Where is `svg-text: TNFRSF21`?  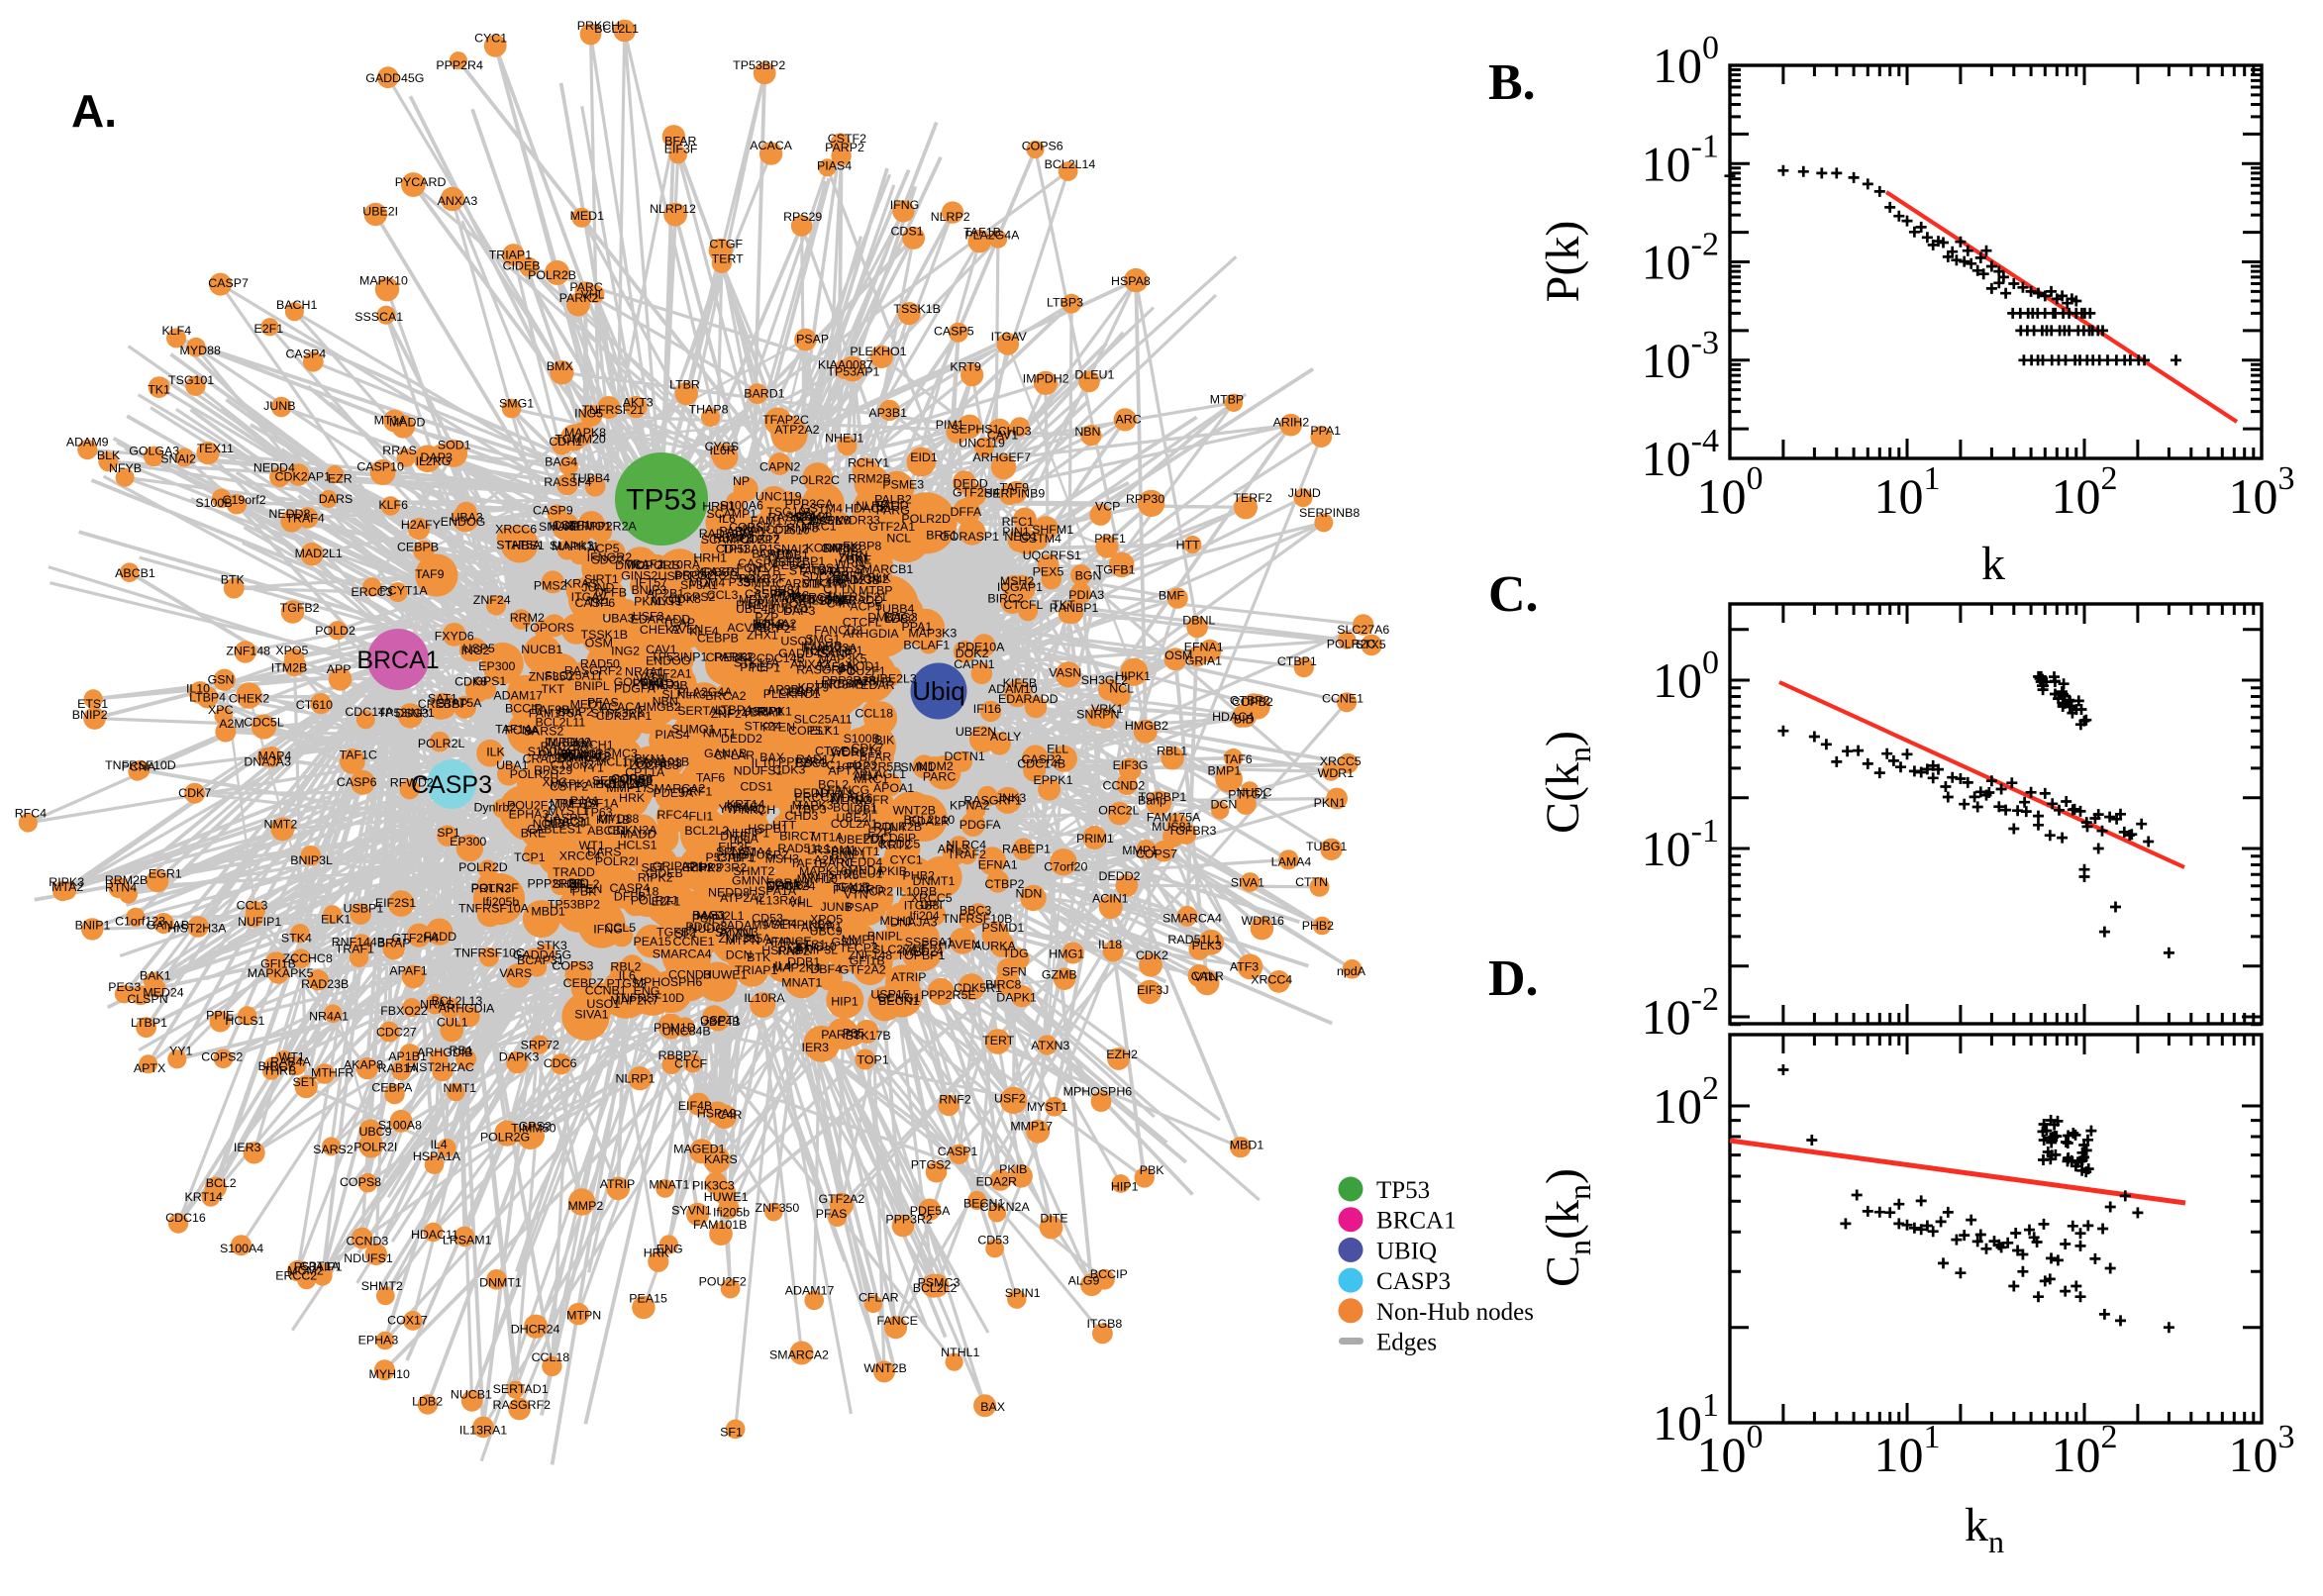 svg-text: TNFRSF21 is located at coordinates (613, 410).